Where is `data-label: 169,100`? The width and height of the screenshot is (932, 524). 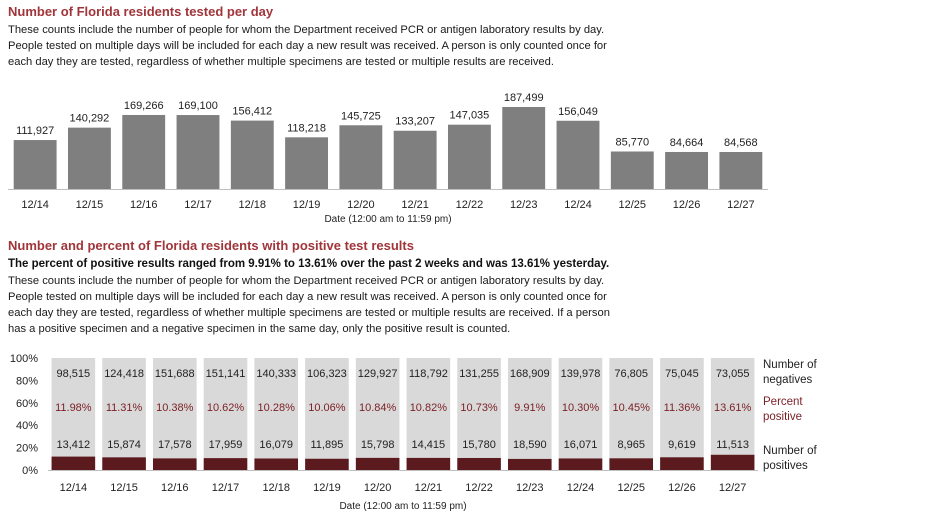
data-label: 169,100 is located at coordinates (198, 106).